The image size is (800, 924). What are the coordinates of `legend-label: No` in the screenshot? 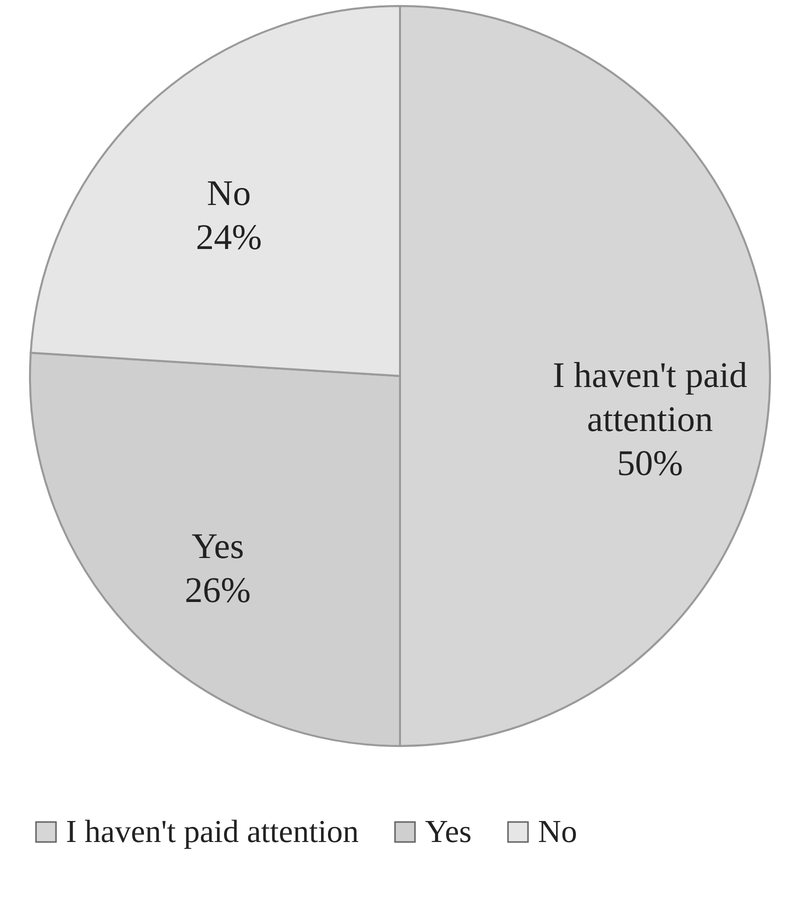 It's located at (558, 831).